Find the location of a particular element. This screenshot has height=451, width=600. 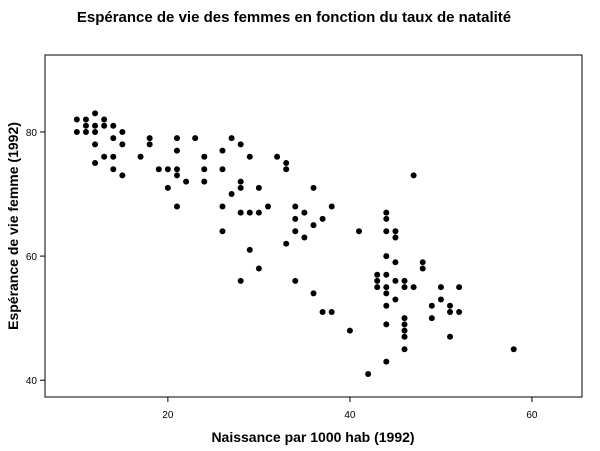

y-tick-label: 40 is located at coordinates (32, 381).